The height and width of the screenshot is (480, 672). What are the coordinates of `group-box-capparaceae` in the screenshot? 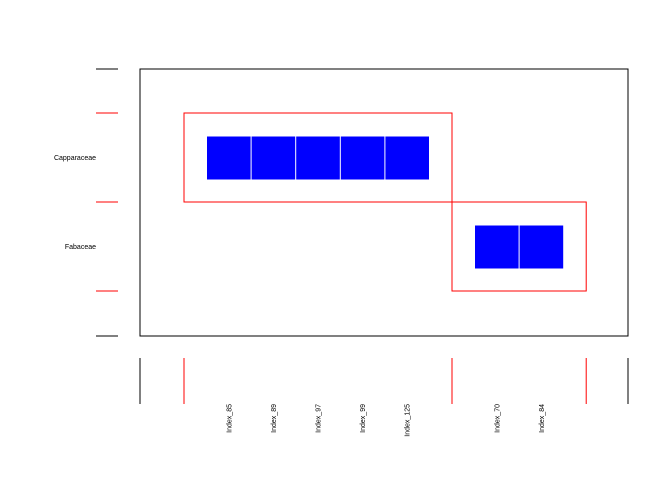 It's located at (318, 157).